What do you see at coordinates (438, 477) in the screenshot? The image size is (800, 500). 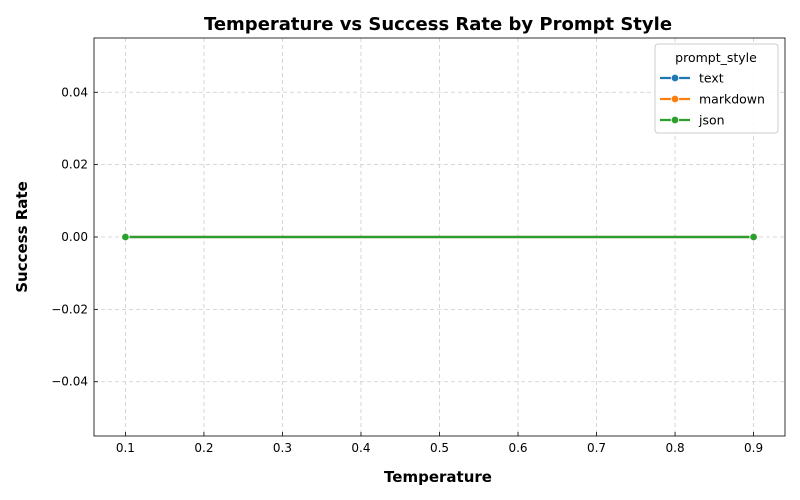 I see `x-axis-label: Temperature` at bounding box center [438, 477].